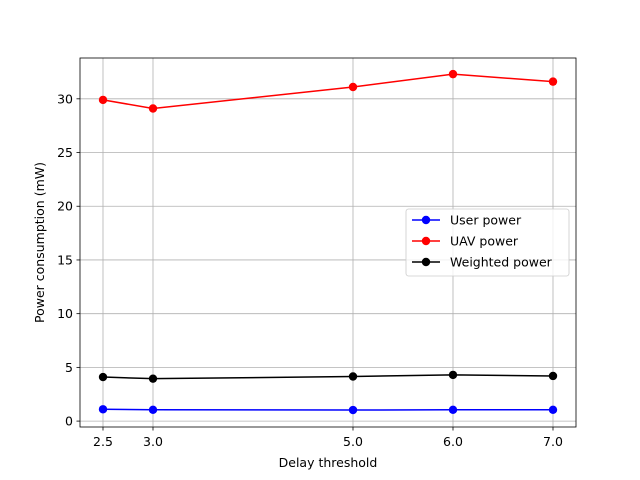 Image resolution: width=640 pixels, height=480 pixels. What do you see at coordinates (69, 367) in the screenshot?
I see `y-tick-label: 5` at bounding box center [69, 367].